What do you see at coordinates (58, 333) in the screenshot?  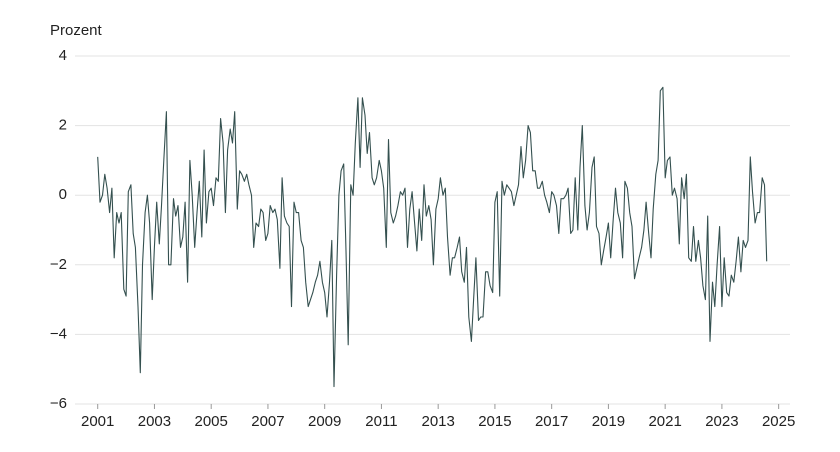 I see `y-tick-label: −4` at bounding box center [58, 333].